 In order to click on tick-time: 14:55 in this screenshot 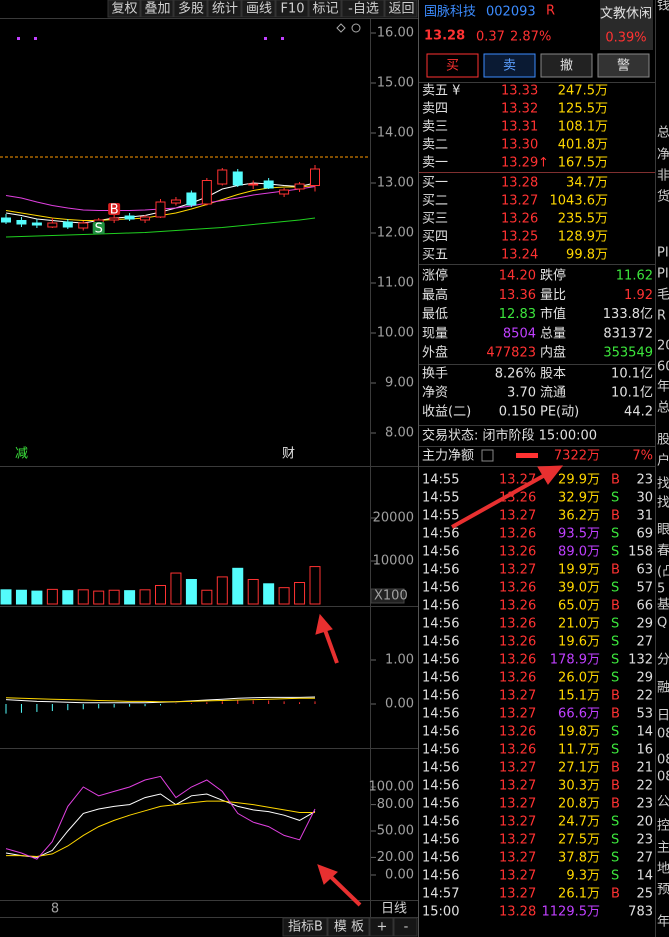, I will do `click(440, 480)`.